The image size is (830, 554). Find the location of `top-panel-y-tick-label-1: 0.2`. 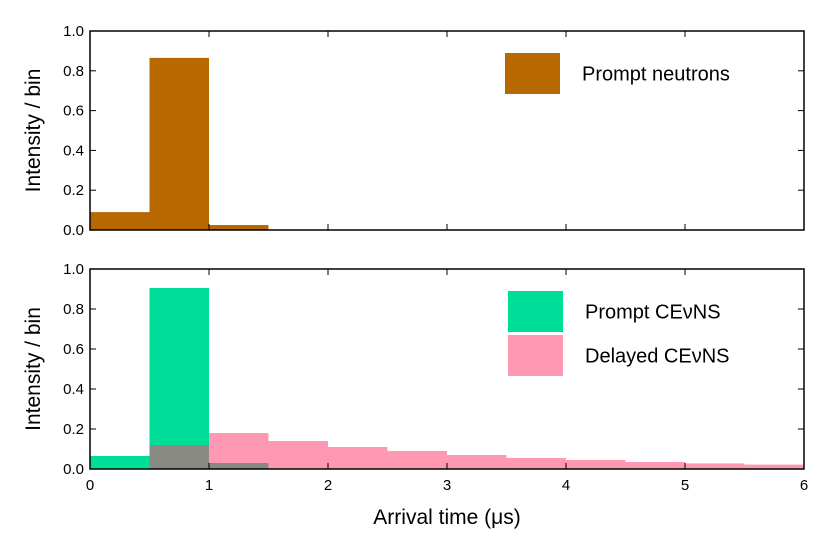

top-panel-y-tick-label-1: 0.2 is located at coordinates (73, 190).